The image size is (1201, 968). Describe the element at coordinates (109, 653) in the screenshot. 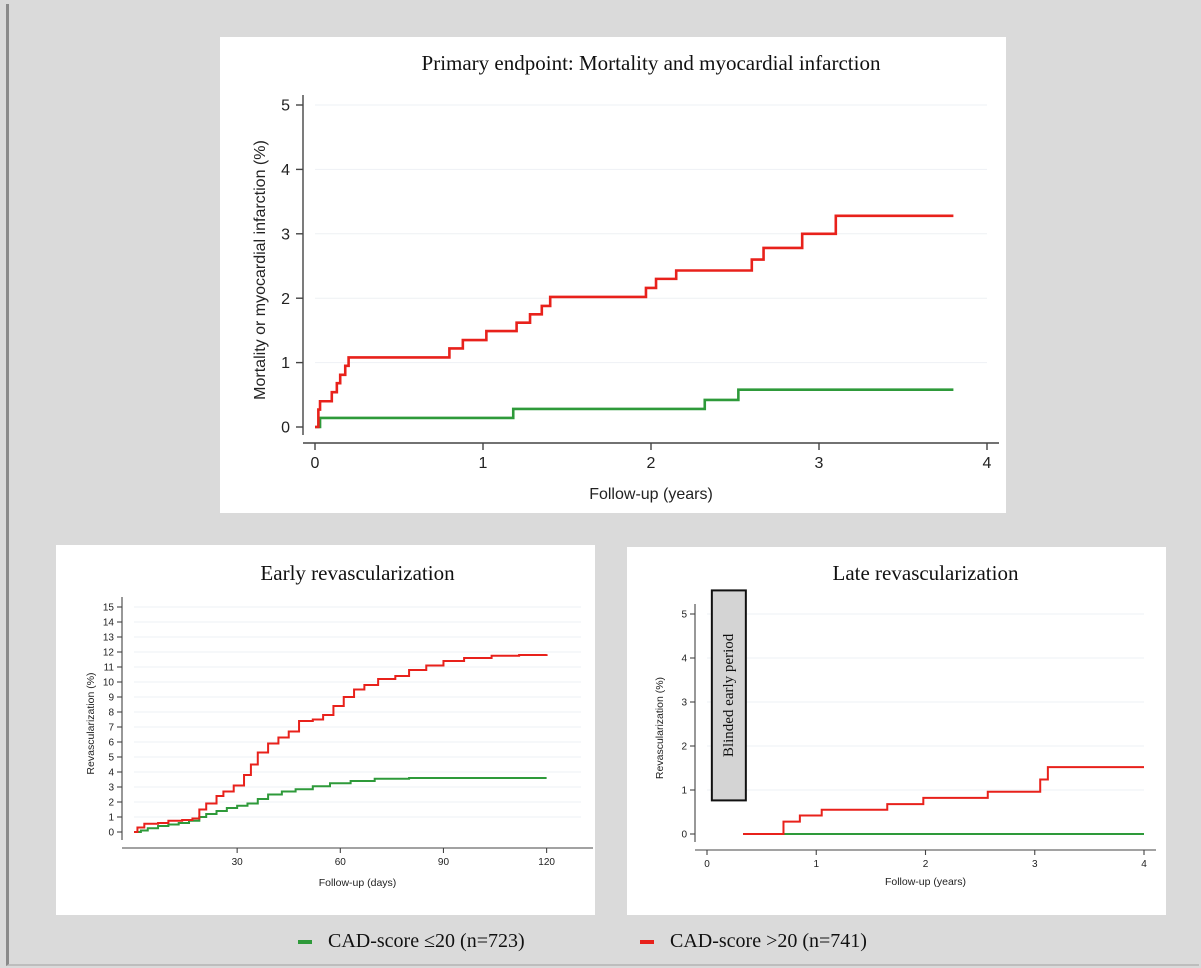

I see `y-tick-label: 12` at that location.